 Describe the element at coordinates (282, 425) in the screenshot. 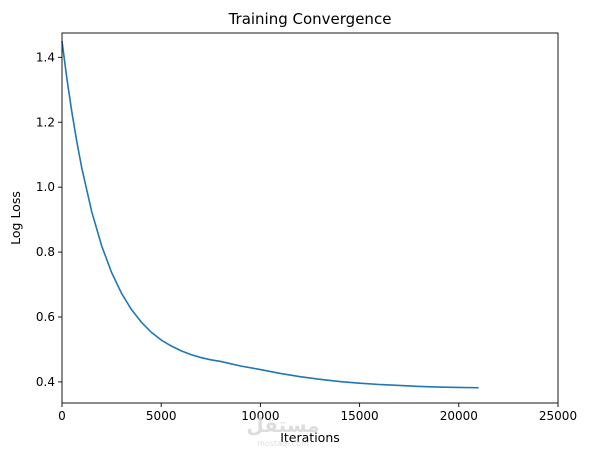

I see `watermark-text: مستقل` at that location.